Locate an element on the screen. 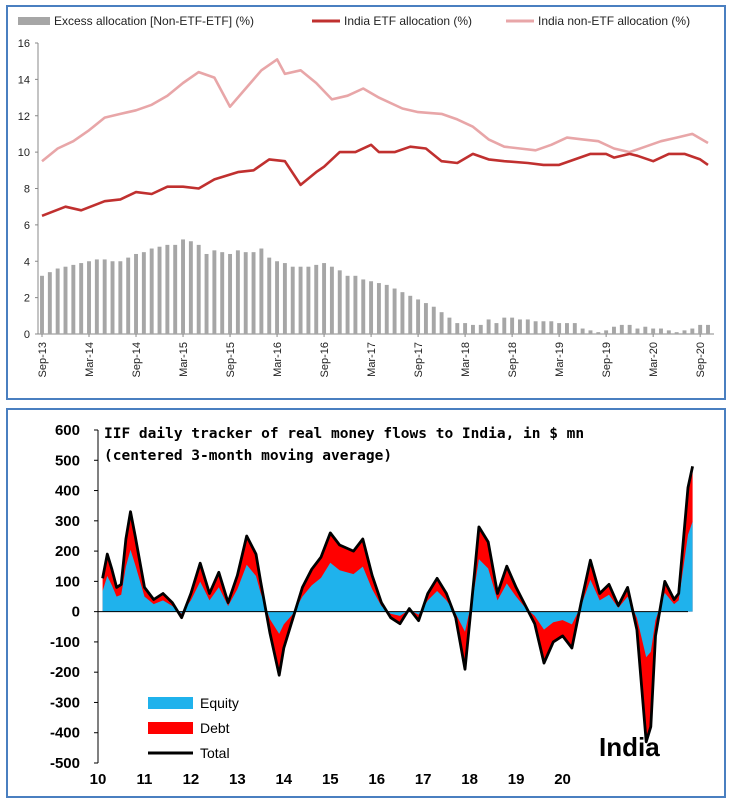  x-tick-label: Sep-13 is located at coordinates (43, 359).